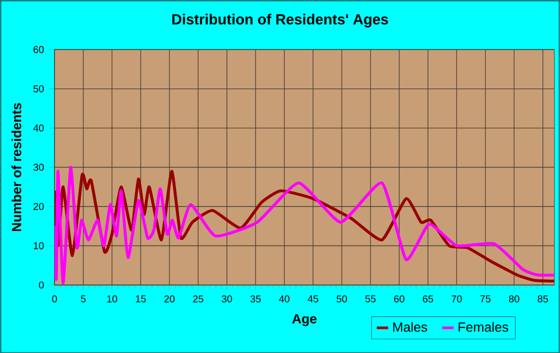  Describe the element at coordinates (255, 298) in the screenshot. I see `x-tick-label: 35` at that location.